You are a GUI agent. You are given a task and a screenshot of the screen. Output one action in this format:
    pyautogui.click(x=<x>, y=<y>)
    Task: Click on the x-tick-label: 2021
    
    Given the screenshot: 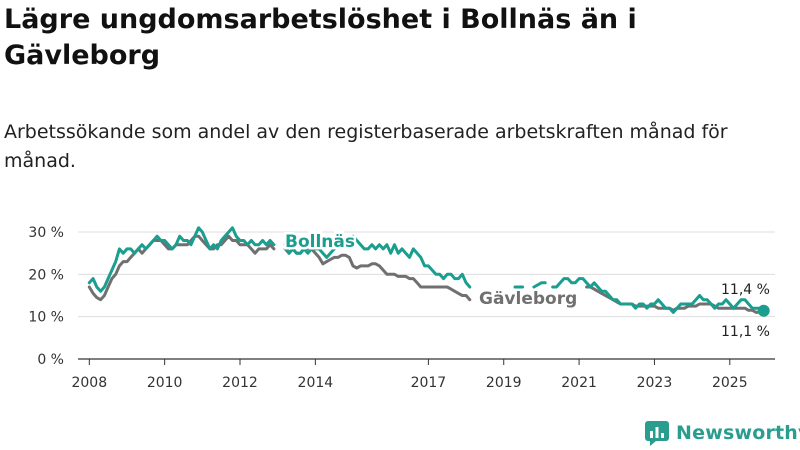 What is the action you would take?
    pyautogui.click(x=579, y=383)
    